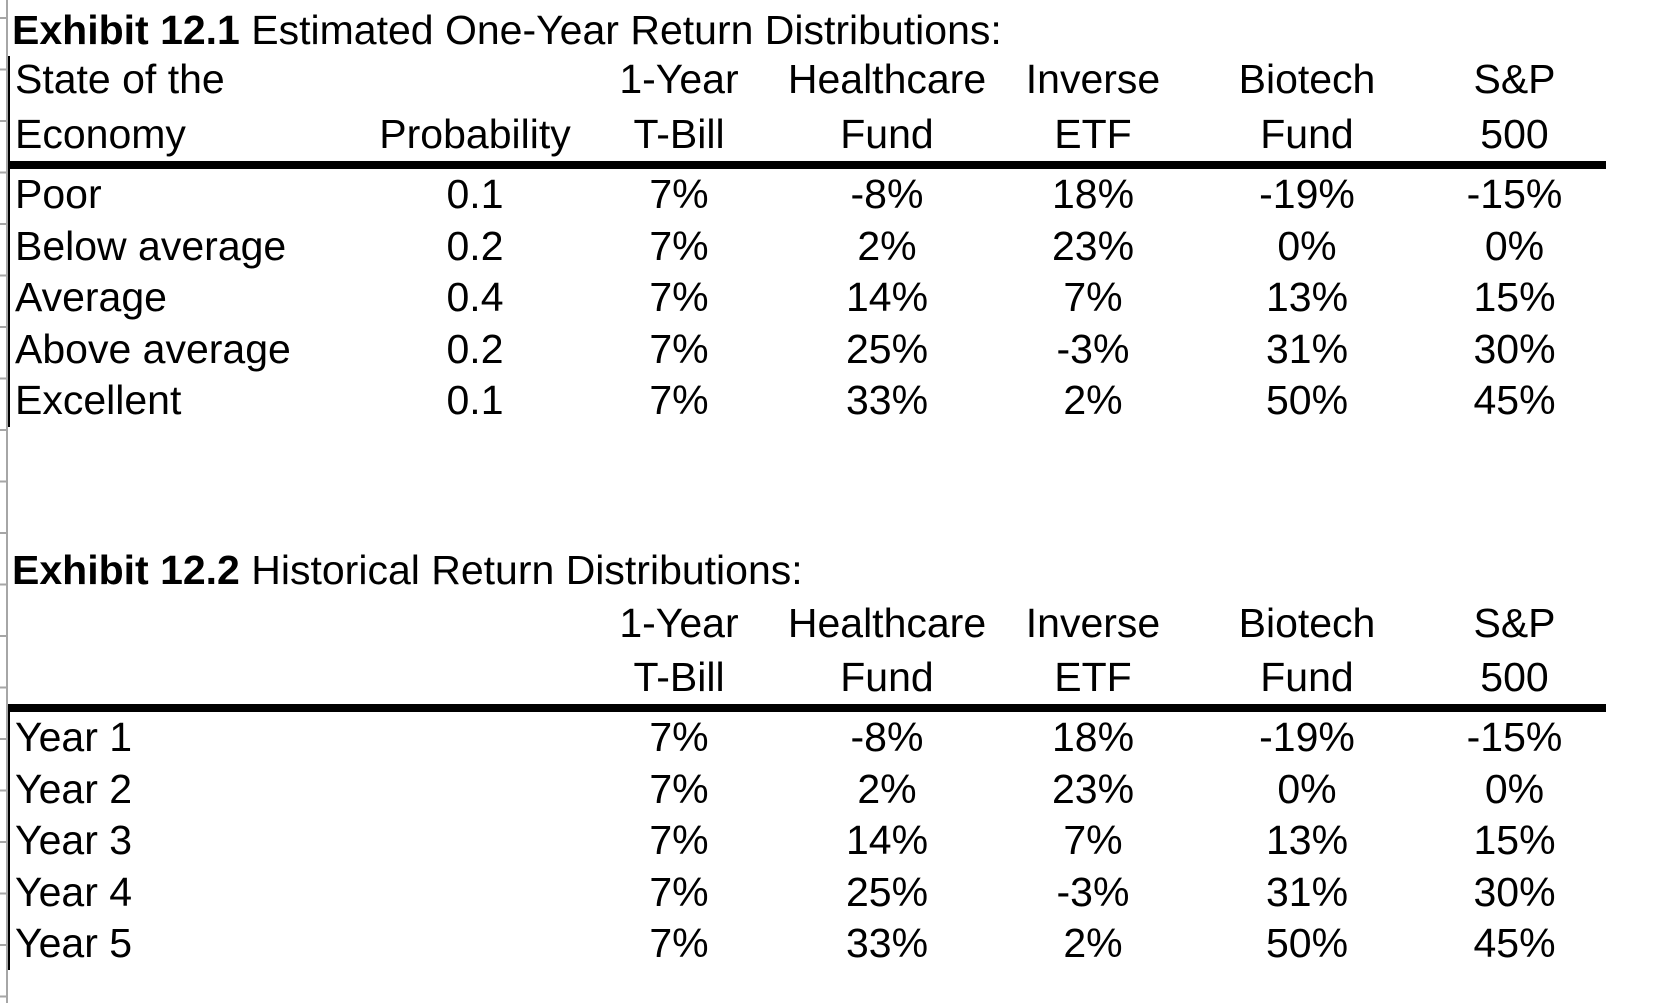  What do you see at coordinates (293, 944) in the screenshot?
I see `year-label-cell: Year 5` at bounding box center [293, 944].